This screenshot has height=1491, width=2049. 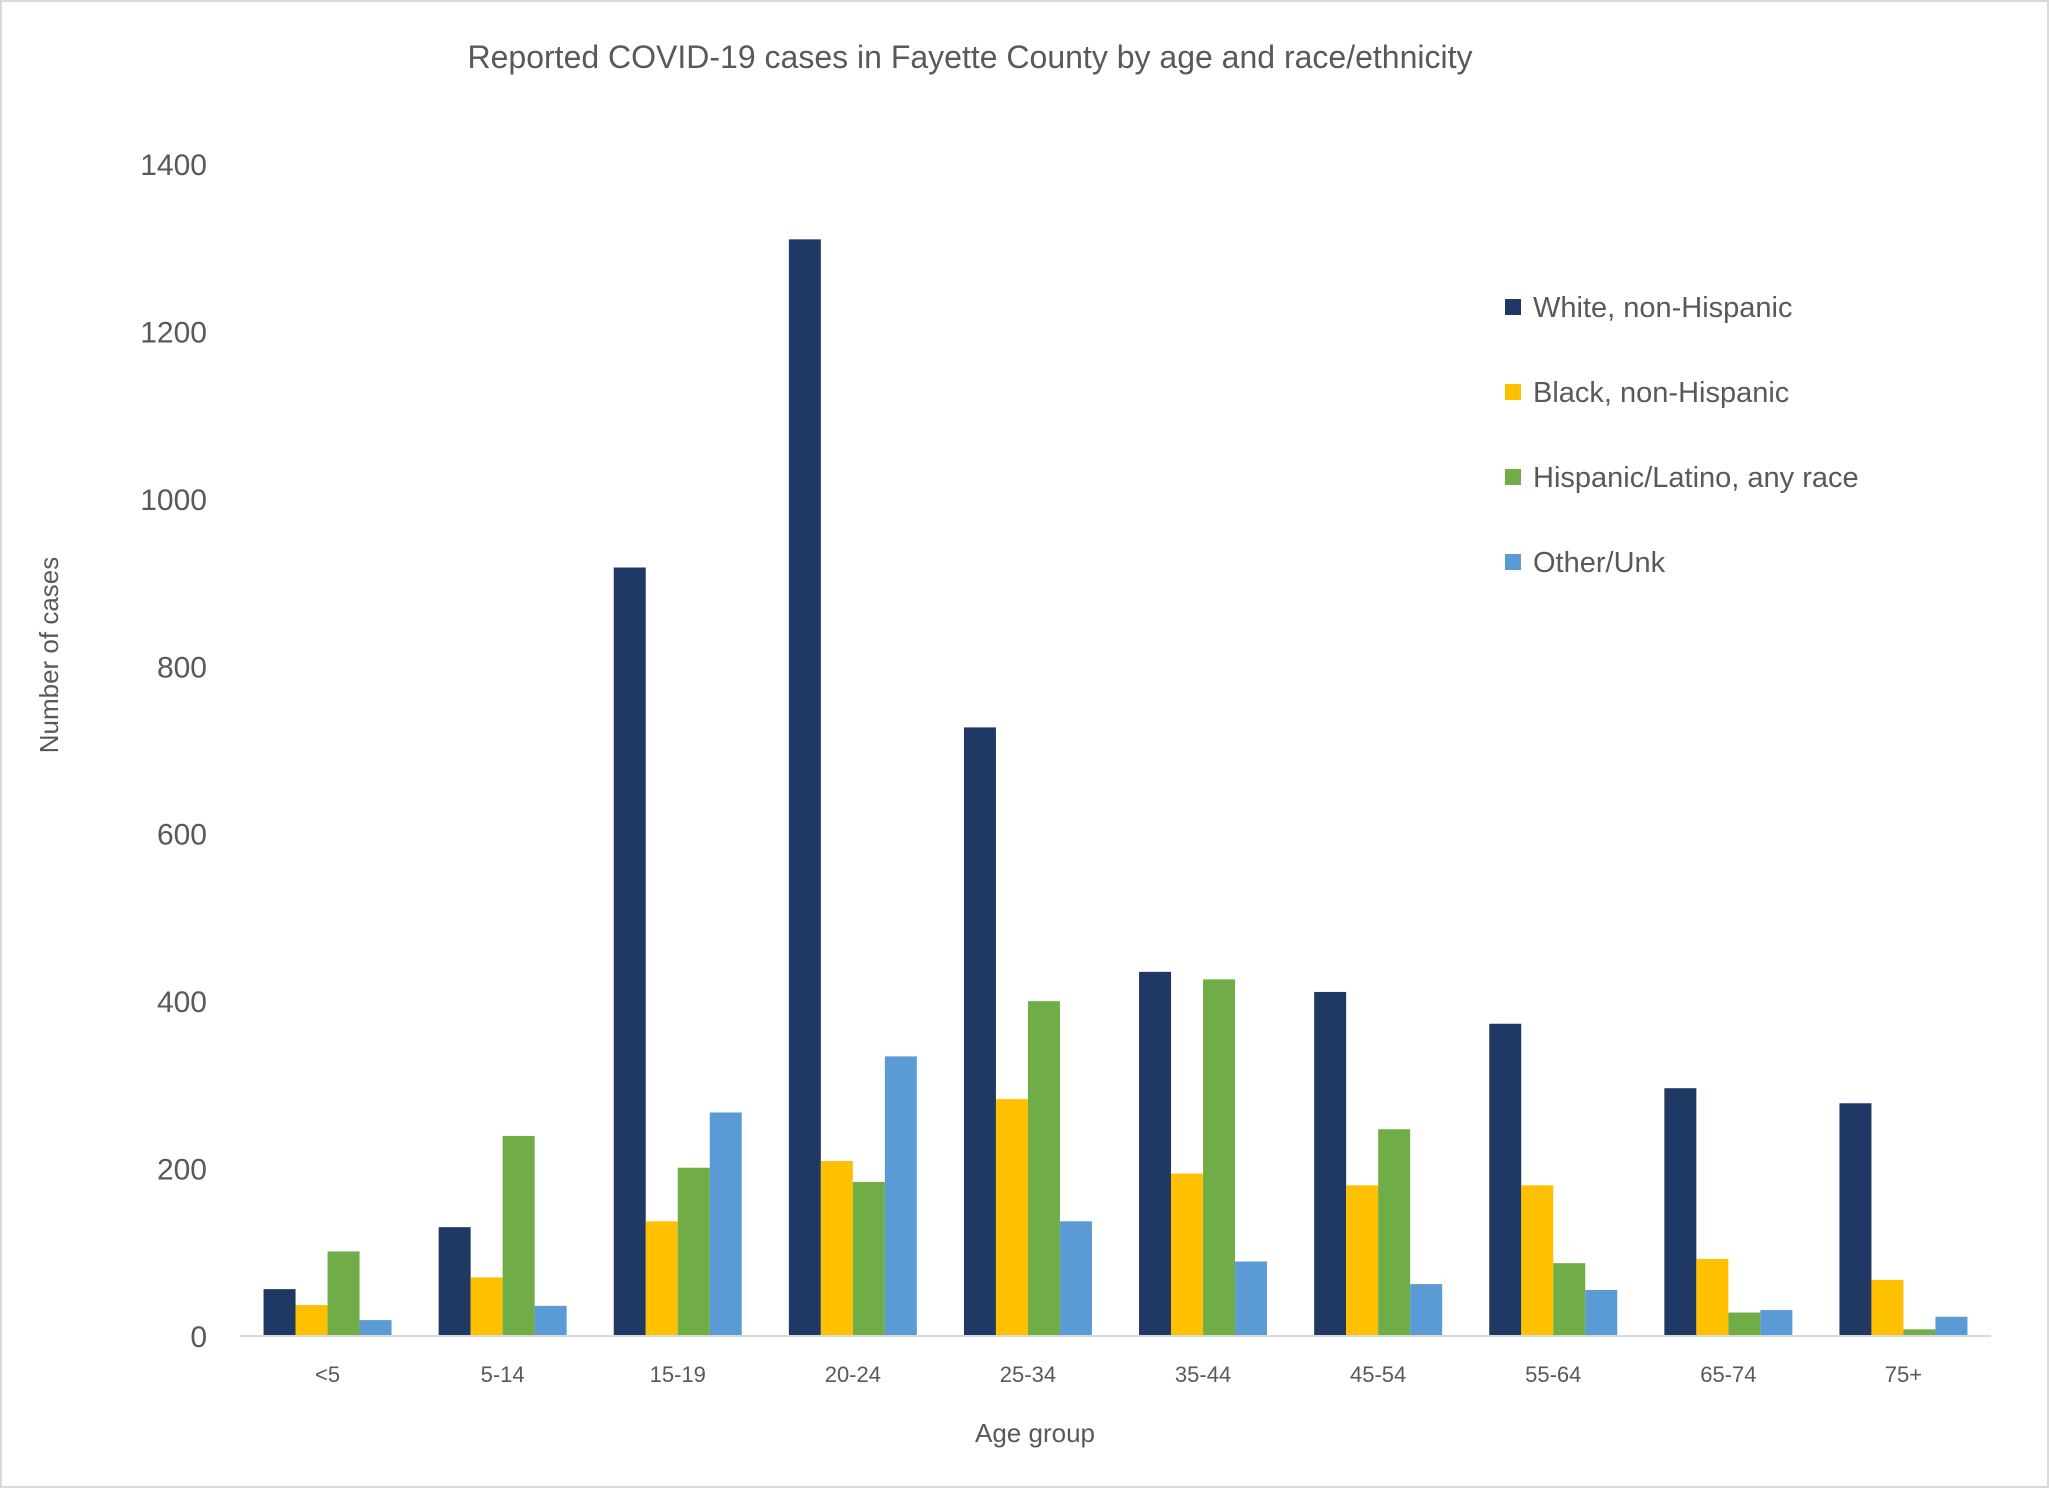 What do you see at coordinates (182, 1002) in the screenshot?
I see `y-tick-label: 400` at bounding box center [182, 1002].